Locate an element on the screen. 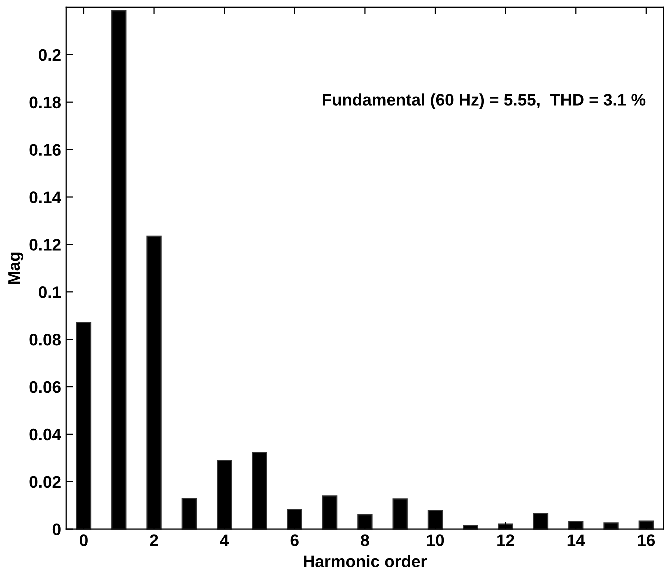  y-tick-label: 0 is located at coordinates (56, 530).